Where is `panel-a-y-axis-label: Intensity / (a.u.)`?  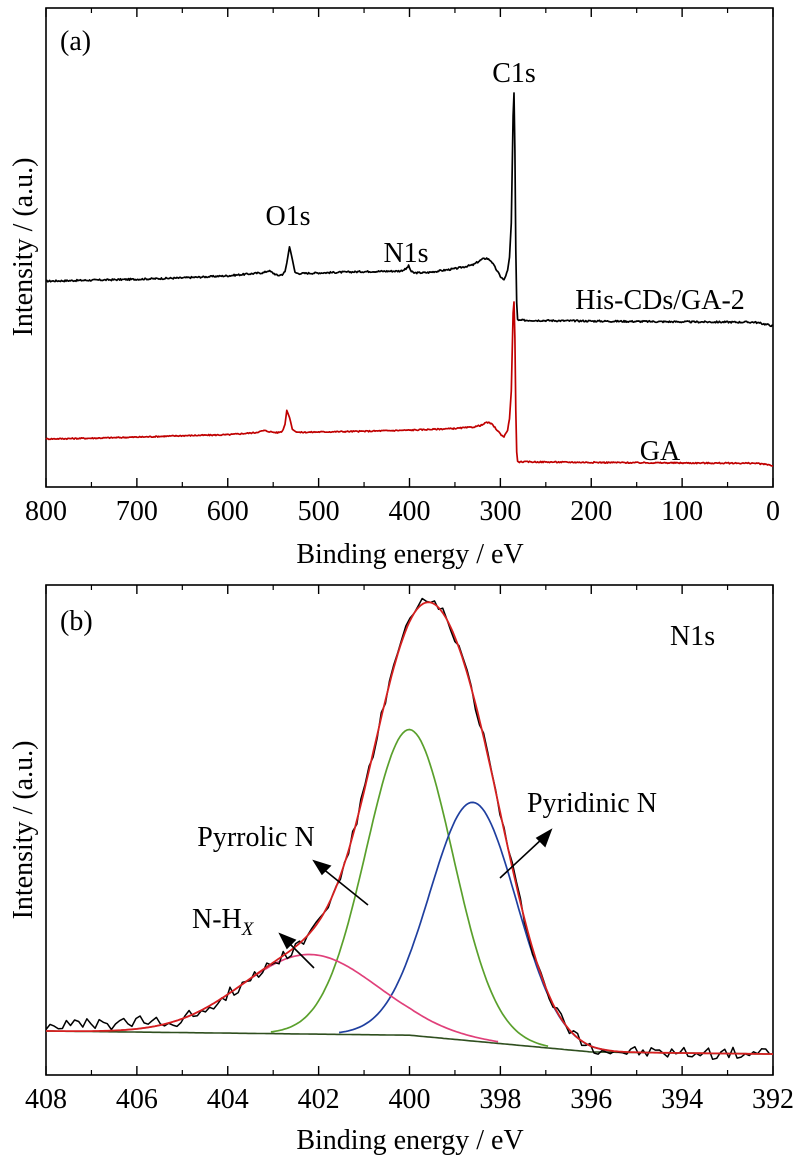 panel-a-y-axis-label: Intensity / (a.u.) is located at coordinates (23, 247).